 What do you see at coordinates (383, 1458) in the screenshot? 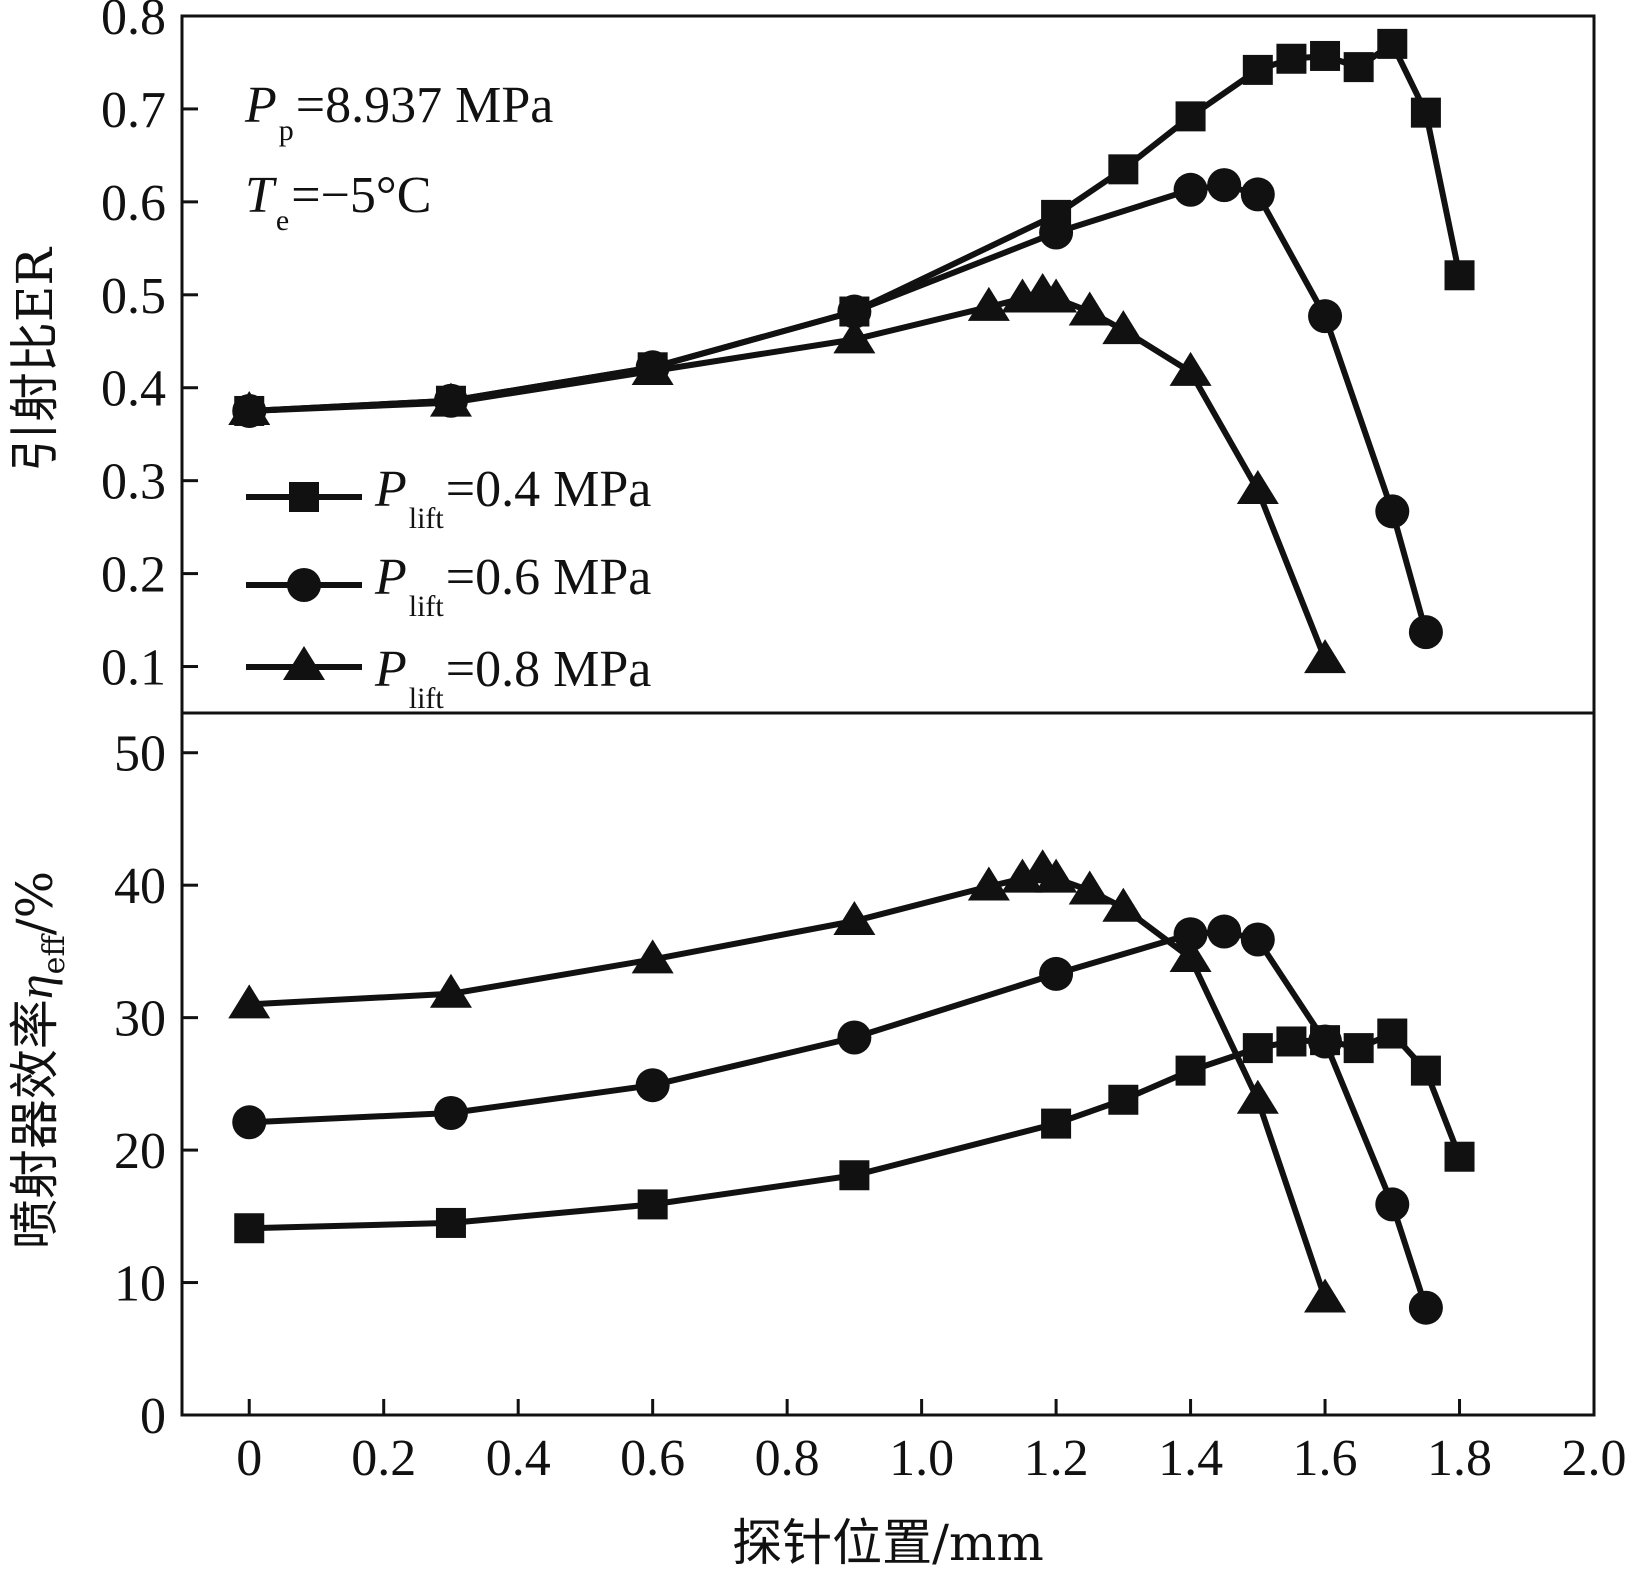
I see `x-tick-label: 0.2` at bounding box center [383, 1458].